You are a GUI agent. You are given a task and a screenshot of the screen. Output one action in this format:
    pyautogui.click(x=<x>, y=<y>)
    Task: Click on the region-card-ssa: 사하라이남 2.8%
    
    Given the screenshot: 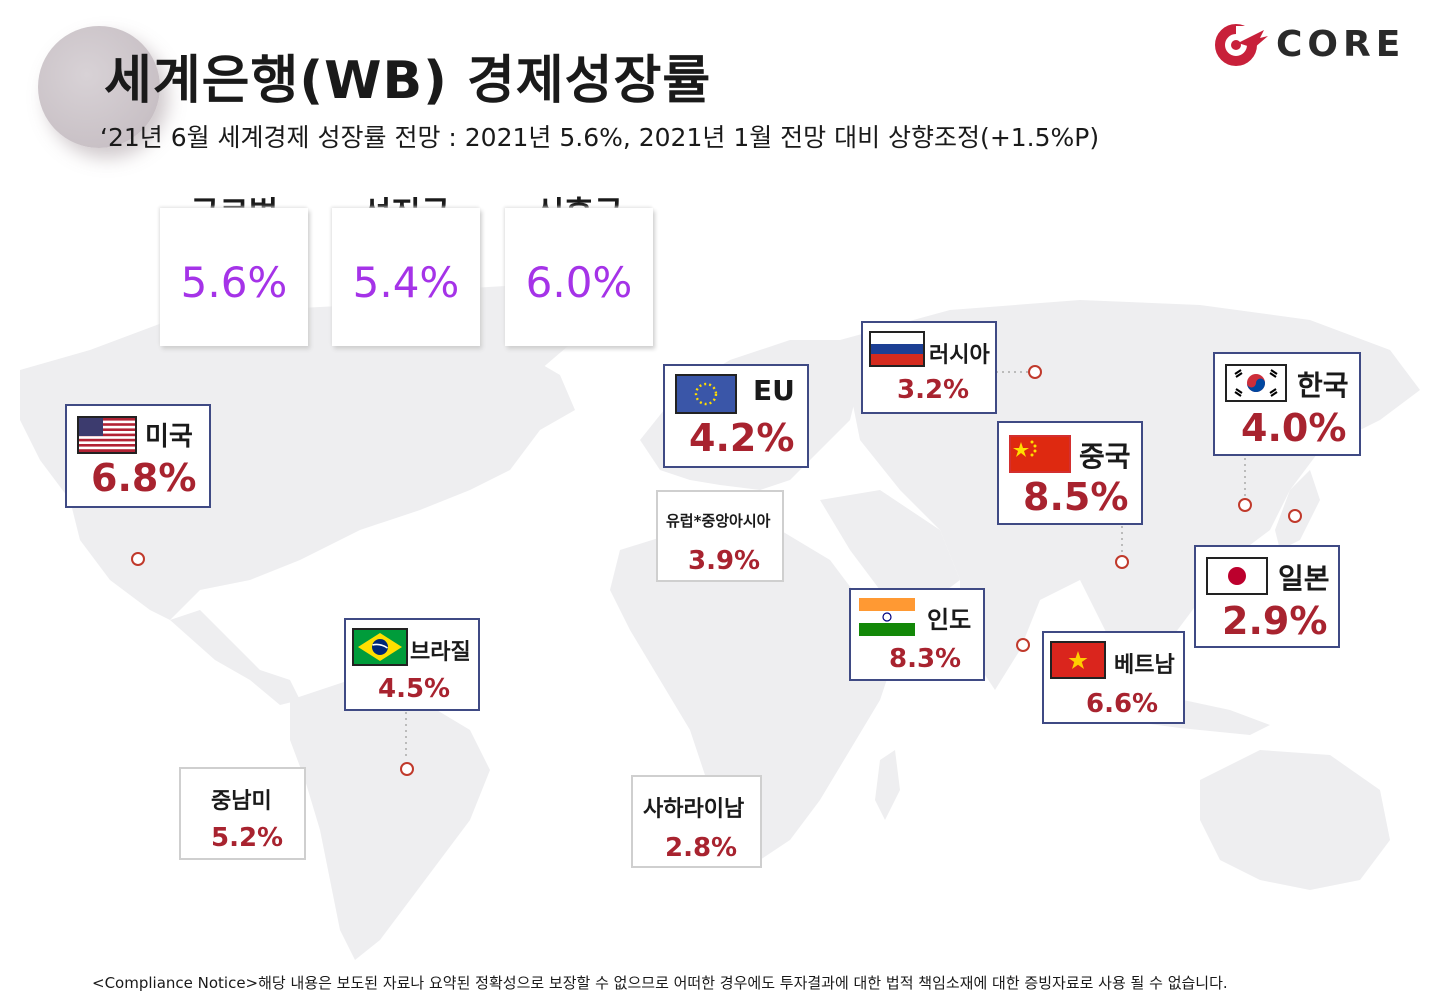 What is the action you would take?
    pyautogui.click(x=696, y=821)
    